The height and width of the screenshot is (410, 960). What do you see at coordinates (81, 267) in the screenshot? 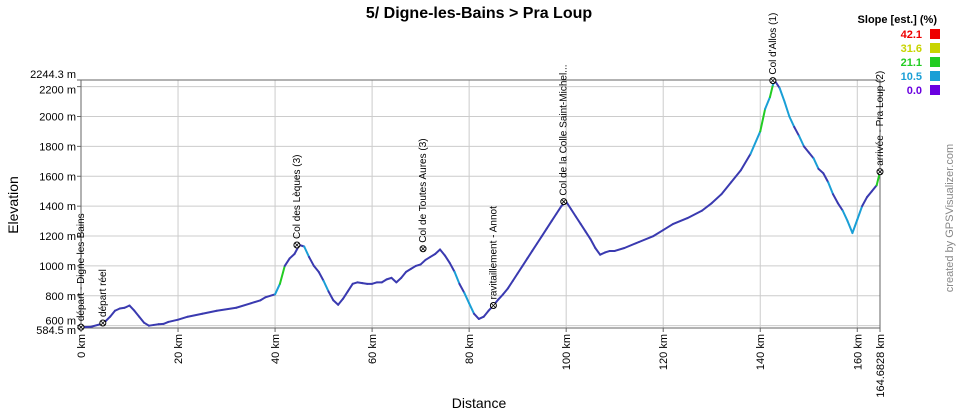
I see `waypoint-label: départ - Digne-les-Bains` at bounding box center [81, 267].